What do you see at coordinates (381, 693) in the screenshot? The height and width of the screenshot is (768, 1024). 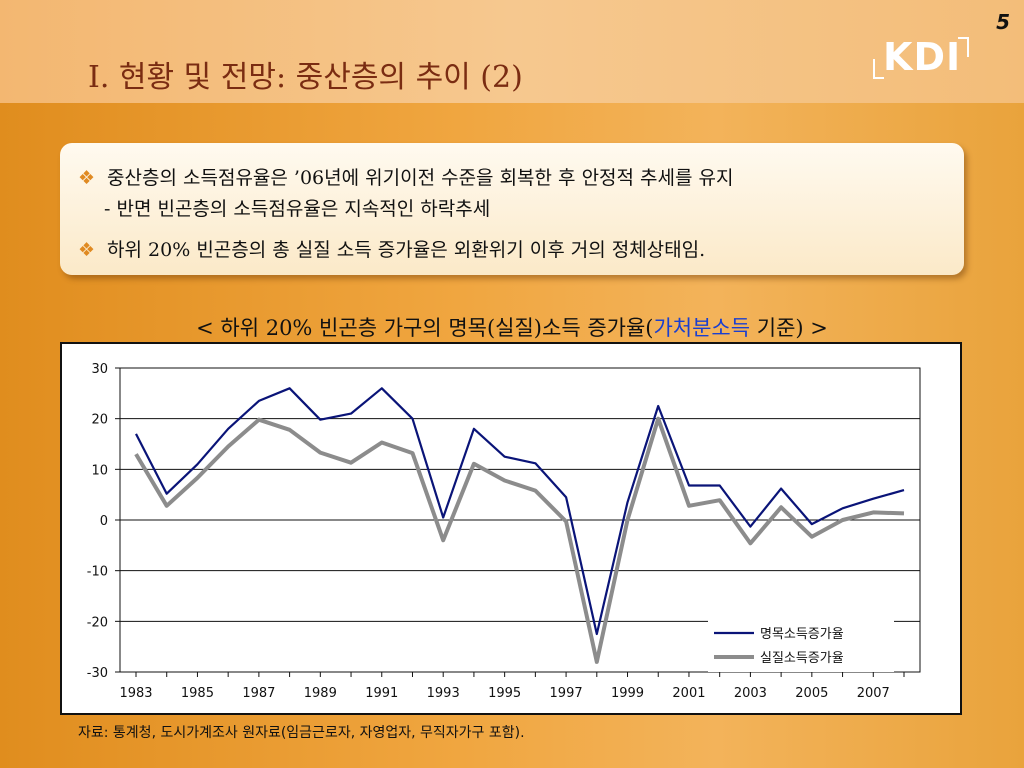 I see `x-tick-label: 1991` at bounding box center [381, 693].